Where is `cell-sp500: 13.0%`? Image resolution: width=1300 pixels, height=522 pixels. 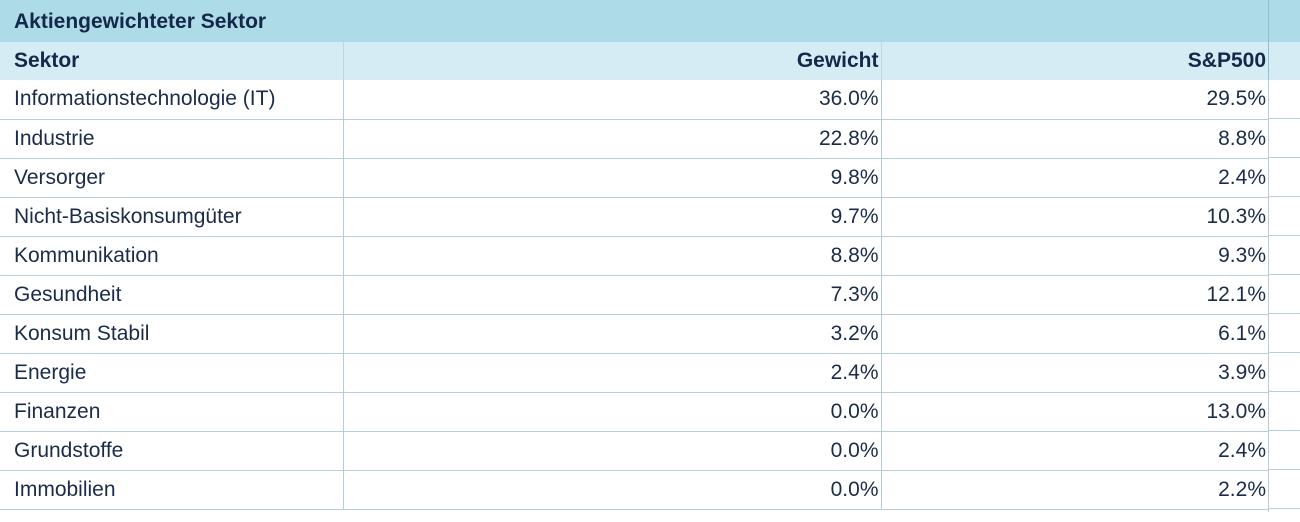 cell-sp500: 13.0% is located at coordinates (1074, 412).